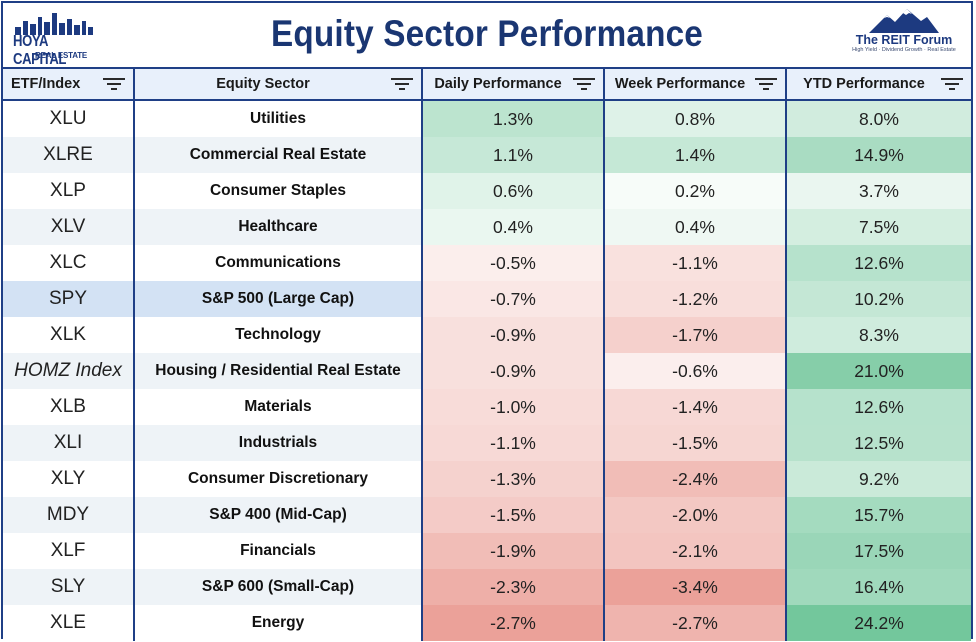 Image resolution: width=976 pixels, height=642 pixels. Describe the element at coordinates (879, 227) in the screenshot. I see `ytd-performance-cell: 7.5%` at that location.